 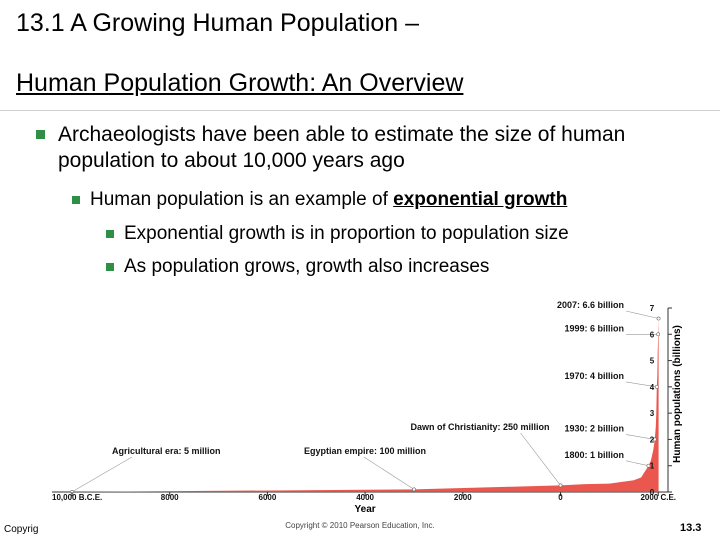 What do you see at coordinates (652, 466) in the screenshot?
I see `y-tick-label: 1` at bounding box center [652, 466].